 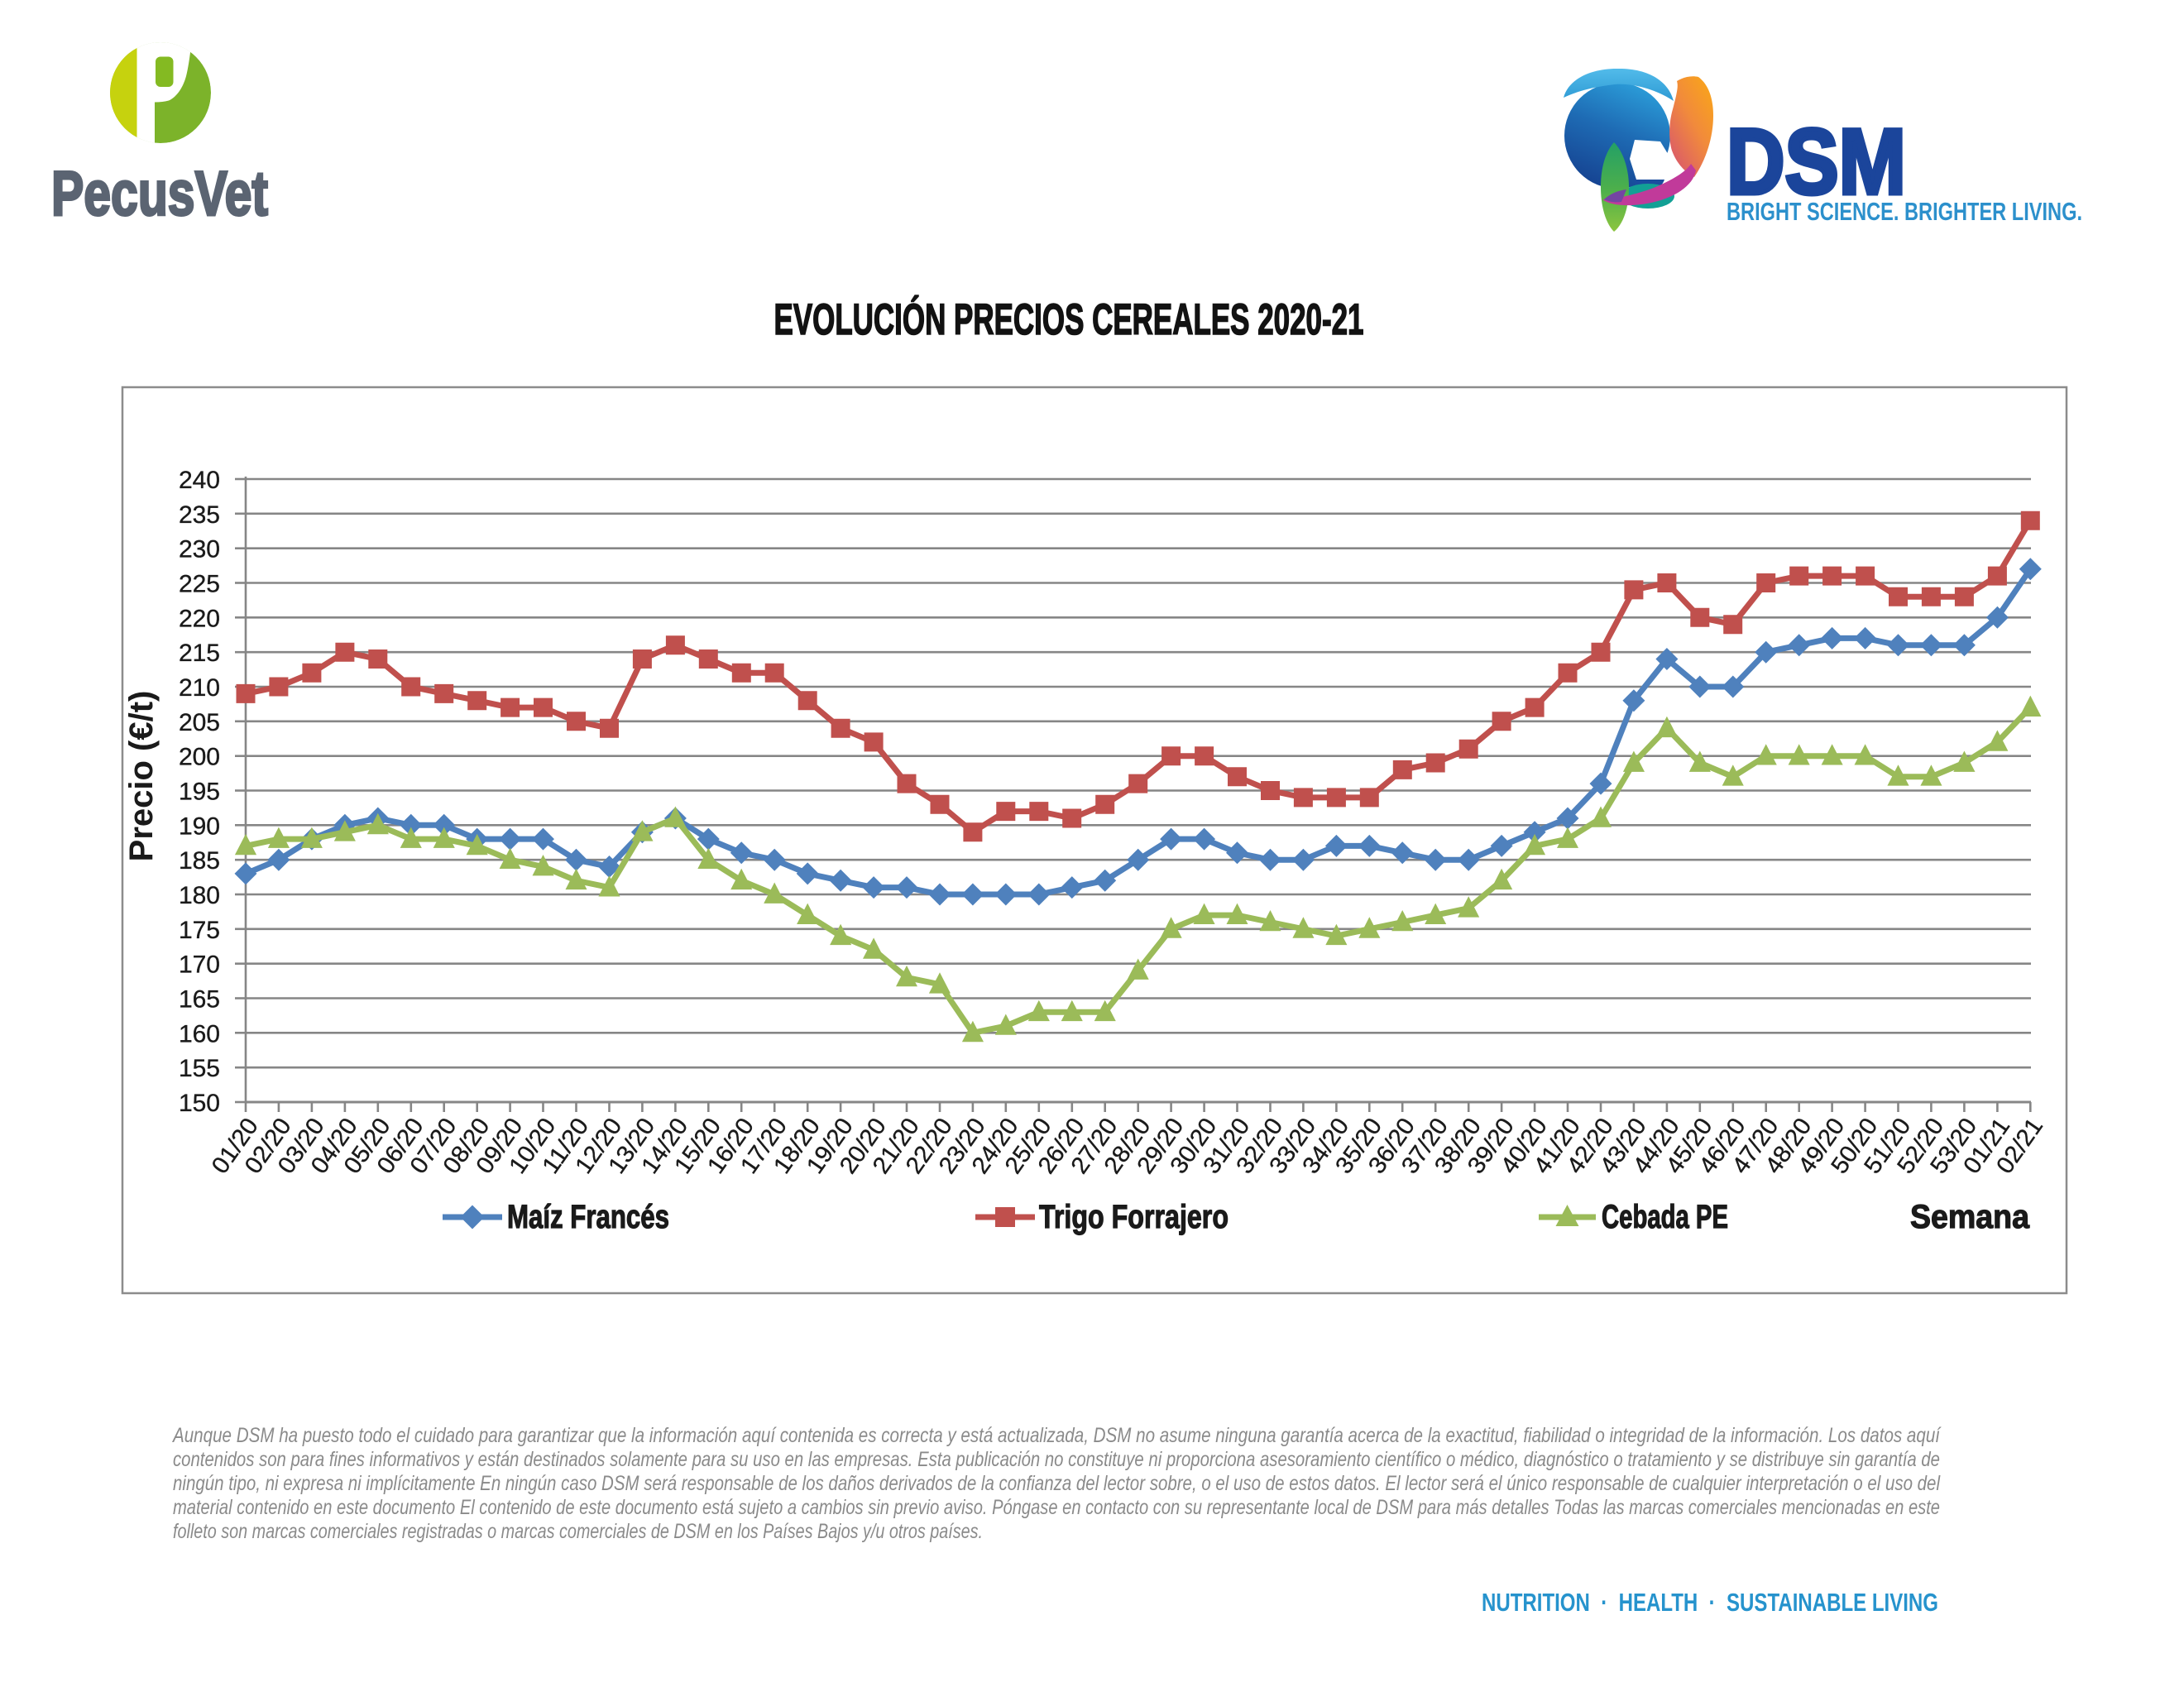 What do you see at coordinates (199, 1103) in the screenshot?
I see `svg-text: 150` at bounding box center [199, 1103].